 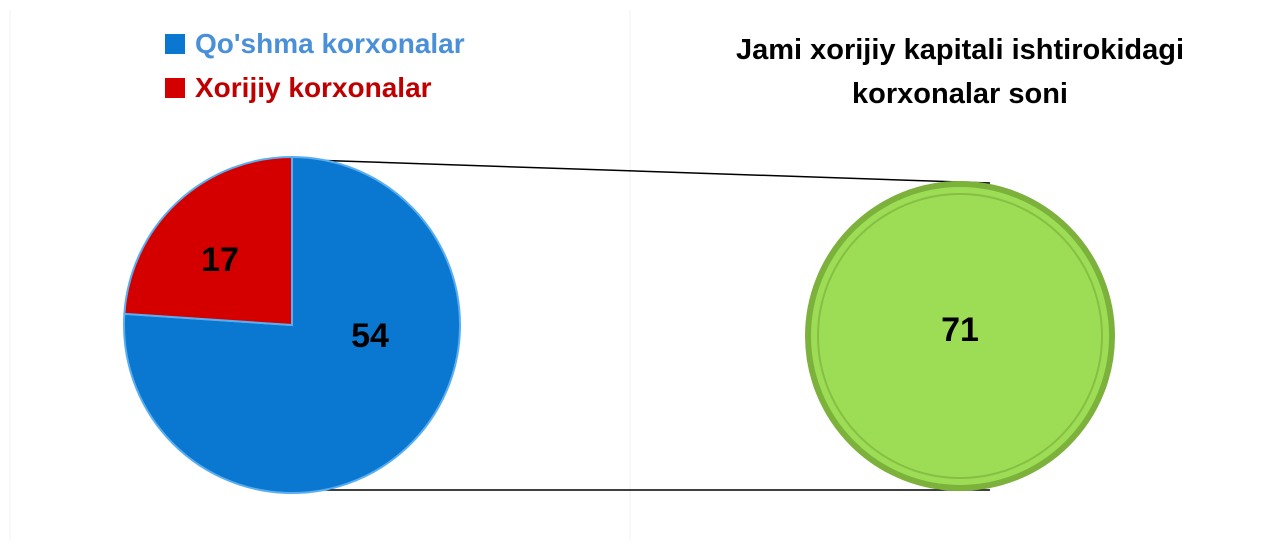 I want to click on legend-label: Xorijiy korxonalar, so click(x=313, y=87).